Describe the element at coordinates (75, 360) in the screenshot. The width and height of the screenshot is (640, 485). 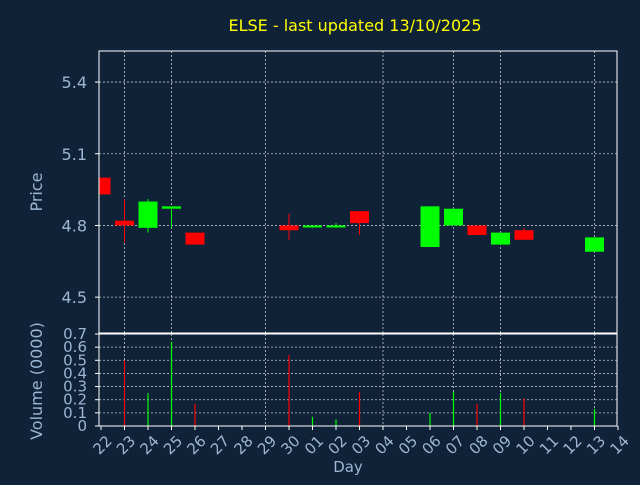
I see `volume-tick-label: 0.5` at that location.